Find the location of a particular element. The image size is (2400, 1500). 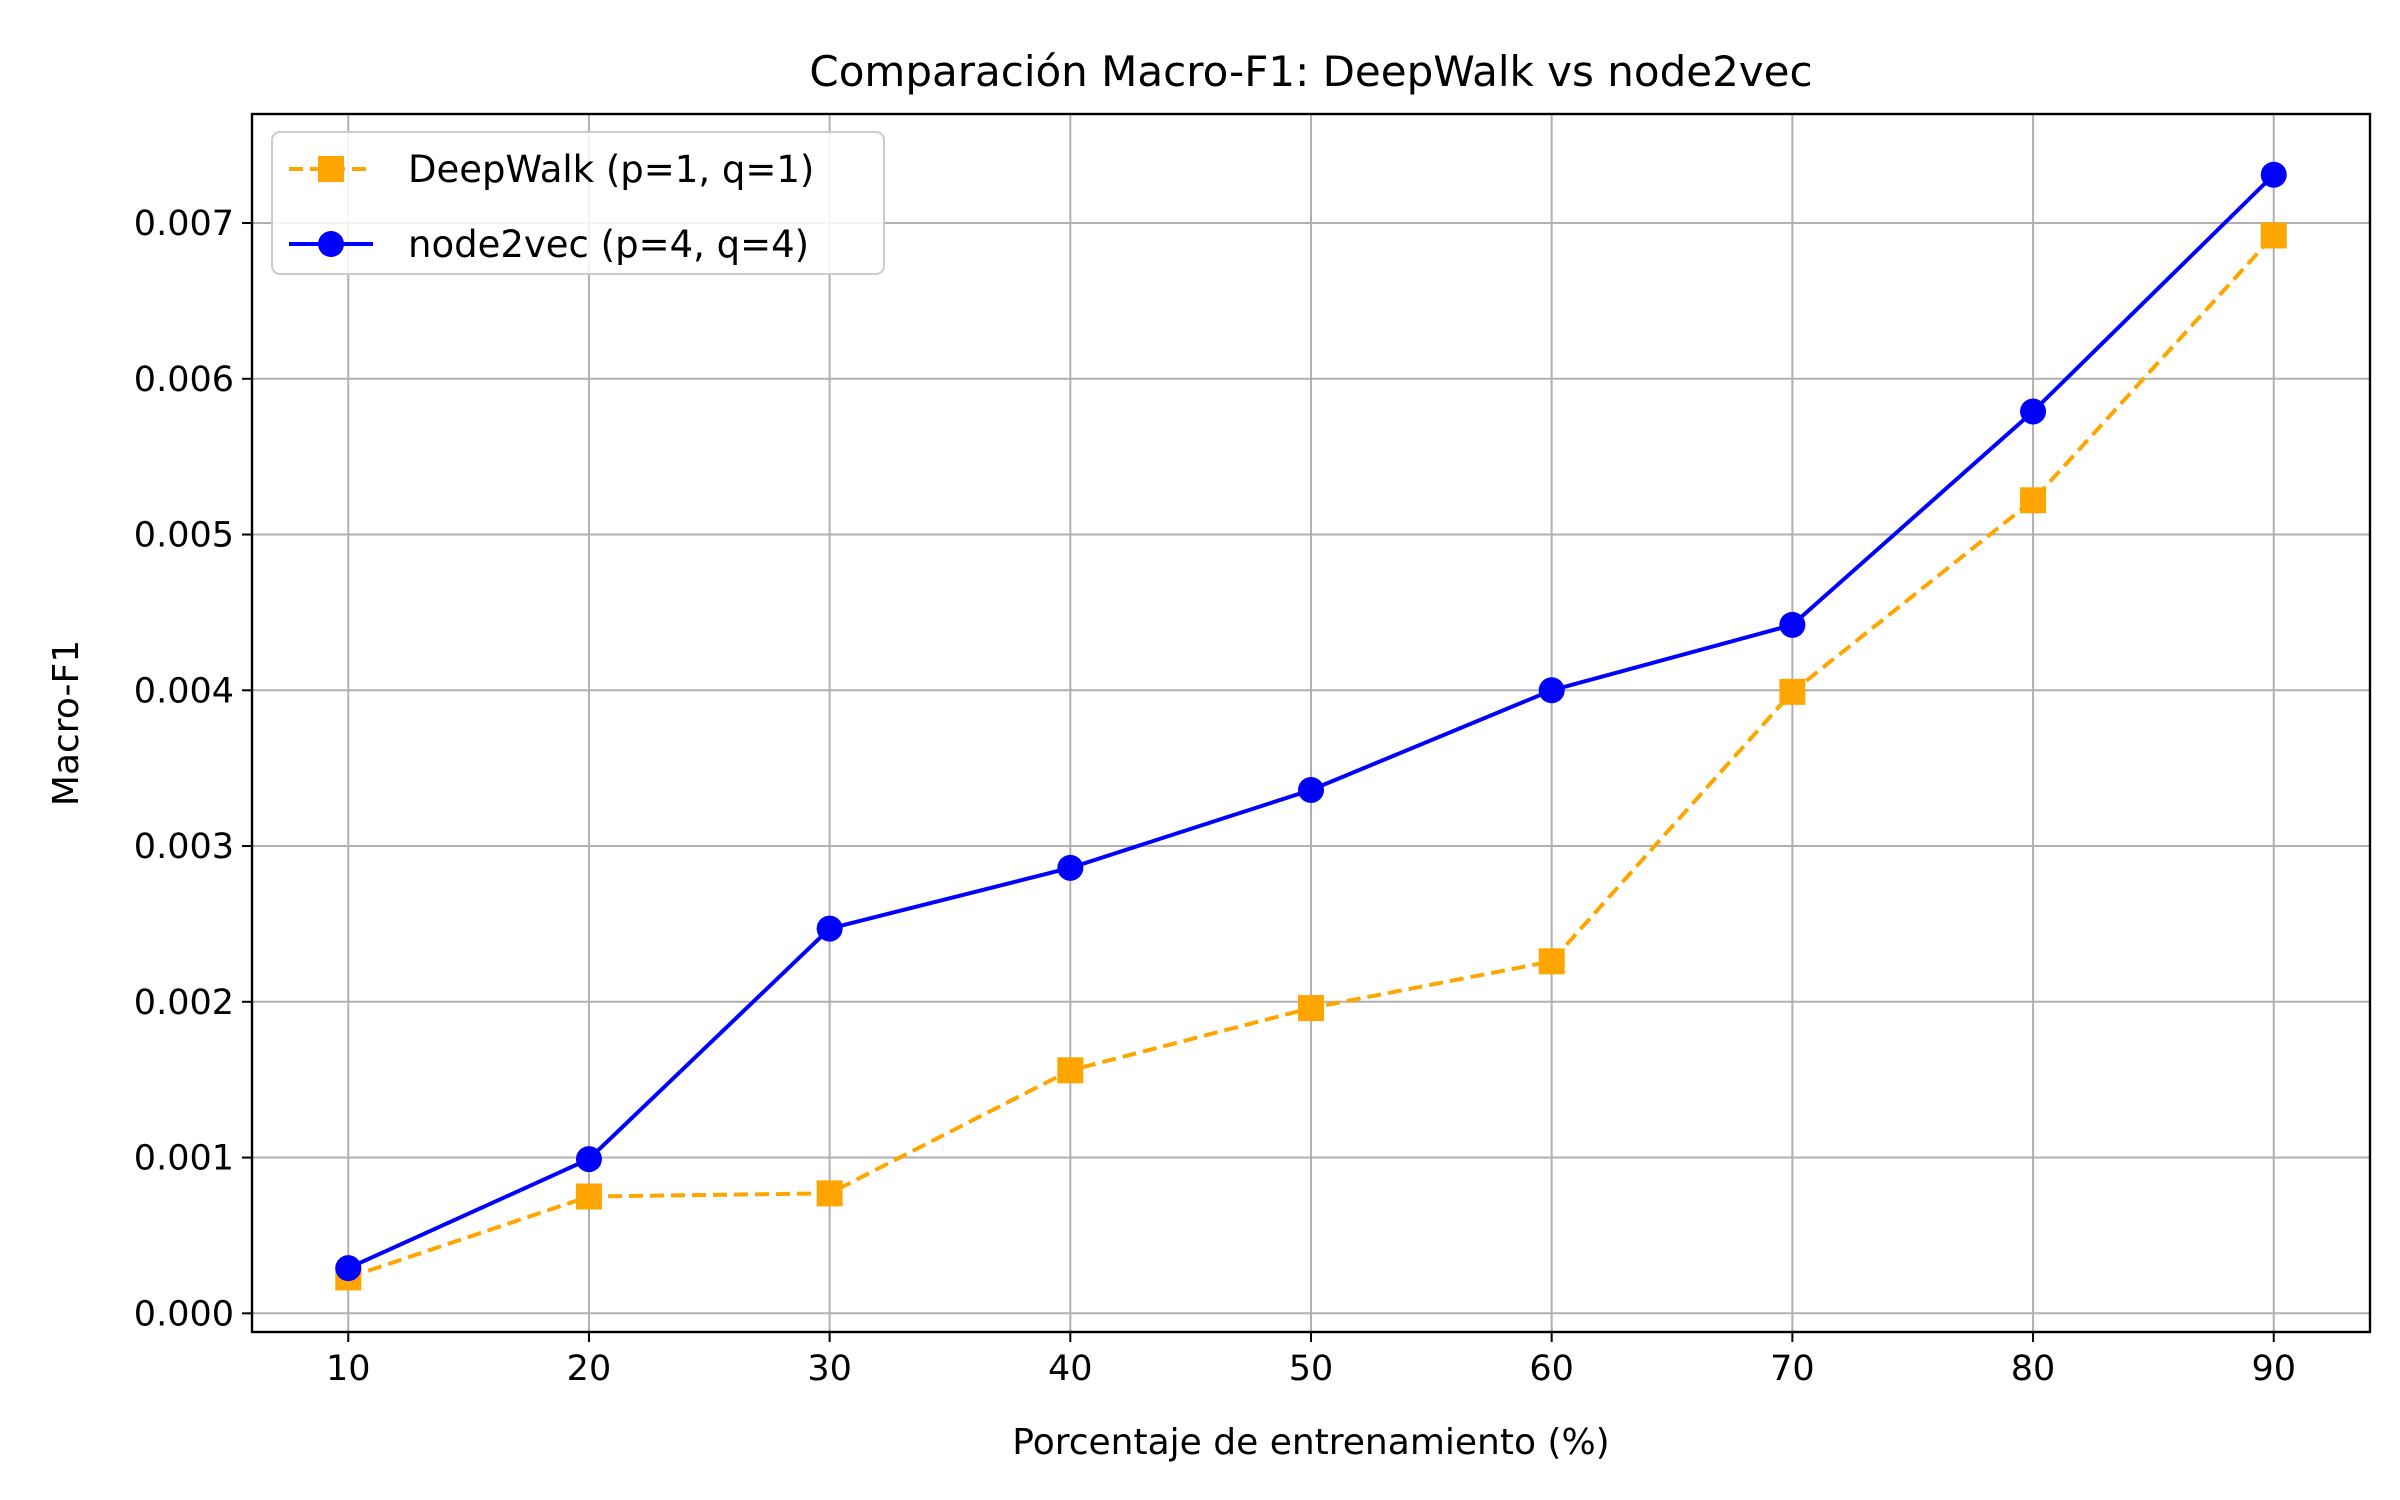

x-tick-label: 40 is located at coordinates (1070, 1369).